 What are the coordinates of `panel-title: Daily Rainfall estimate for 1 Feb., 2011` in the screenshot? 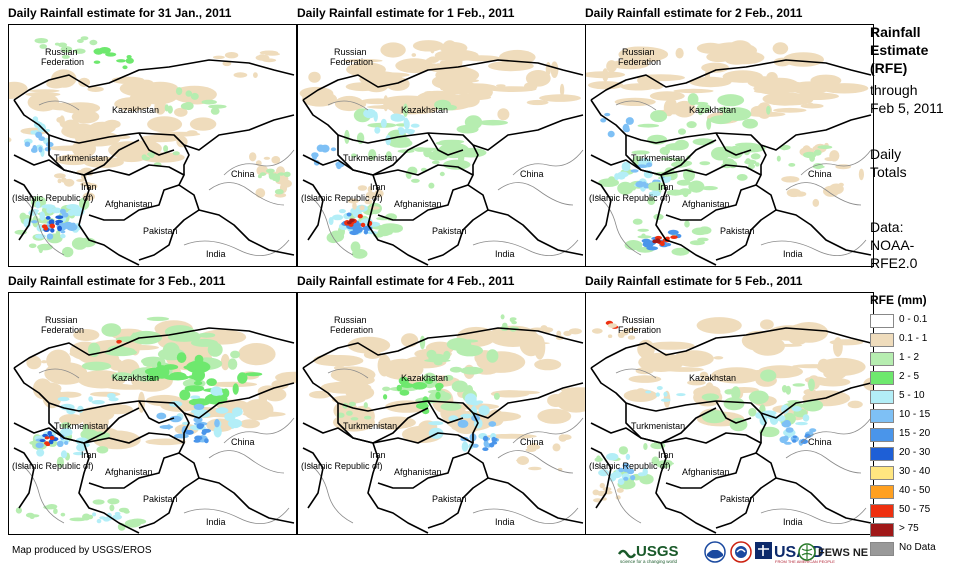 It's located at (406, 13).